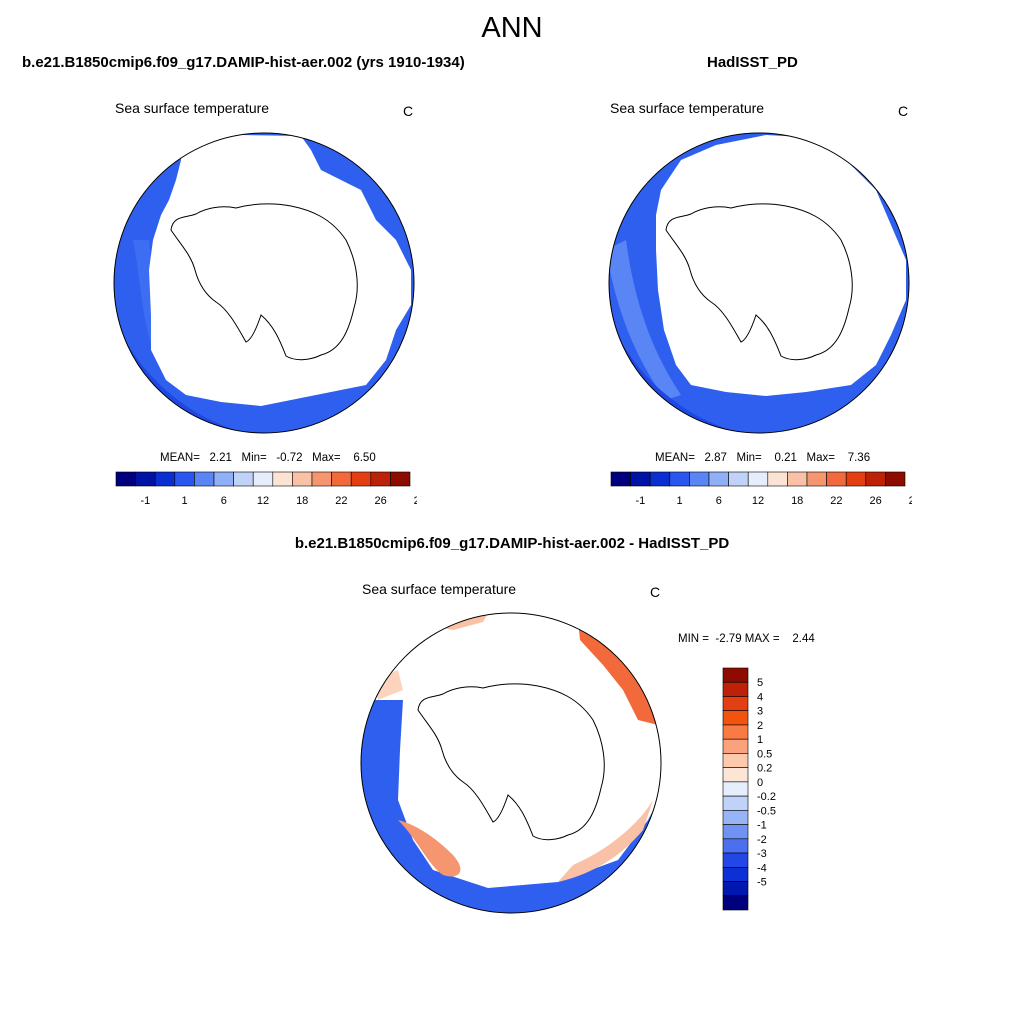 Image resolution: width=1024 pixels, height=1024 pixels. What do you see at coordinates (760, 683) in the screenshot?
I see `colorbar-tick-label: 5` at bounding box center [760, 683].